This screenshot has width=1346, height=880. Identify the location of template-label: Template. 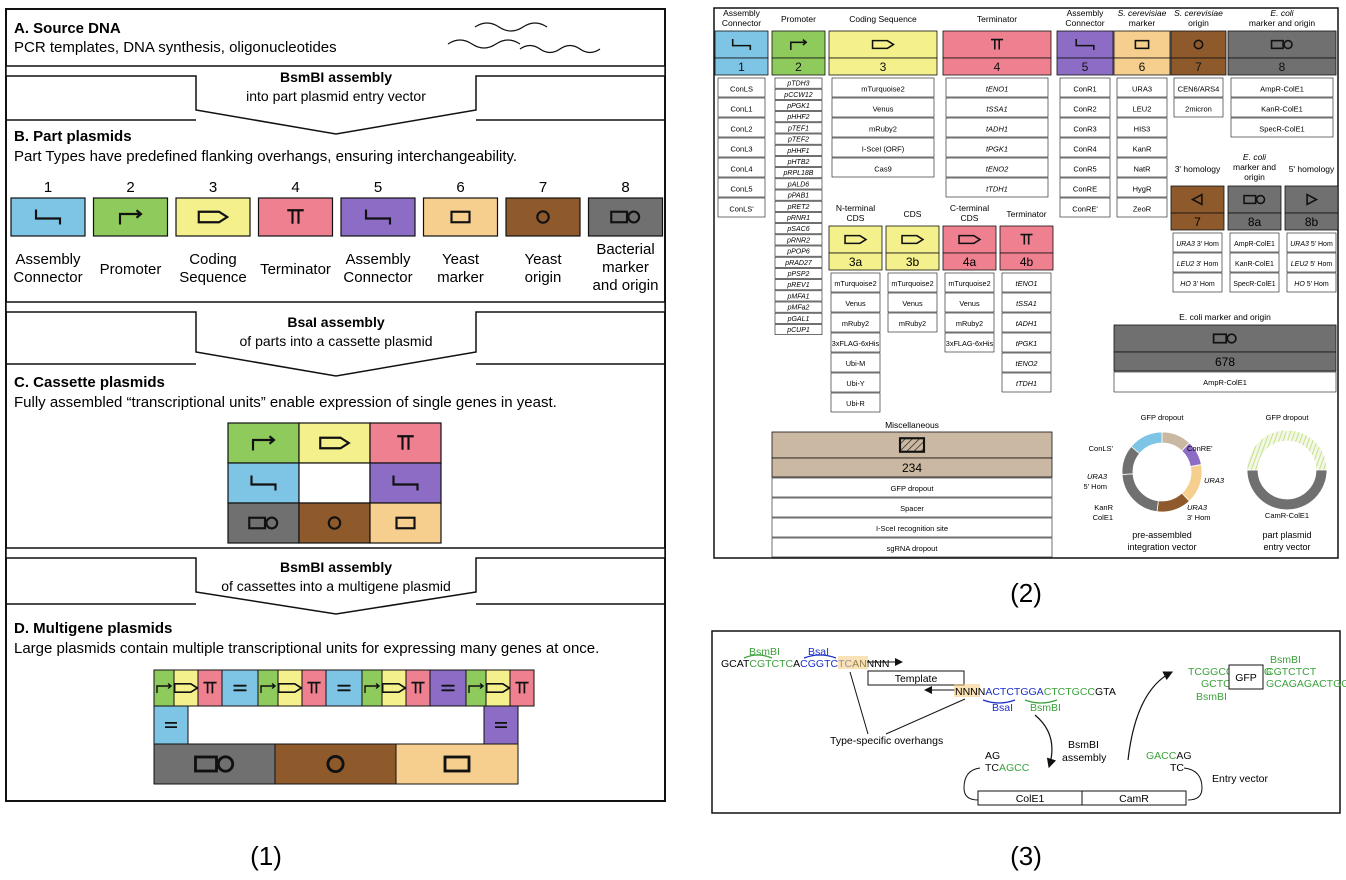
(916, 679).